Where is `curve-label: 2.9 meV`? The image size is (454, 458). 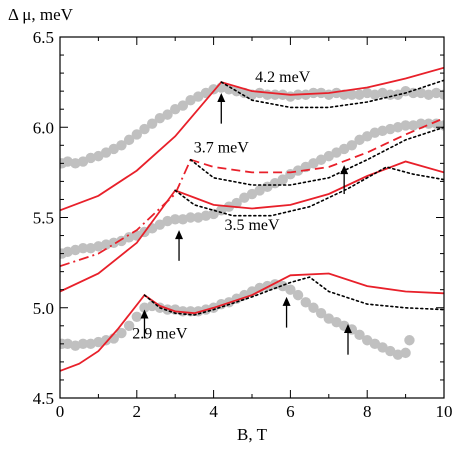 curve-label: 2.9 meV is located at coordinates (160, 333).